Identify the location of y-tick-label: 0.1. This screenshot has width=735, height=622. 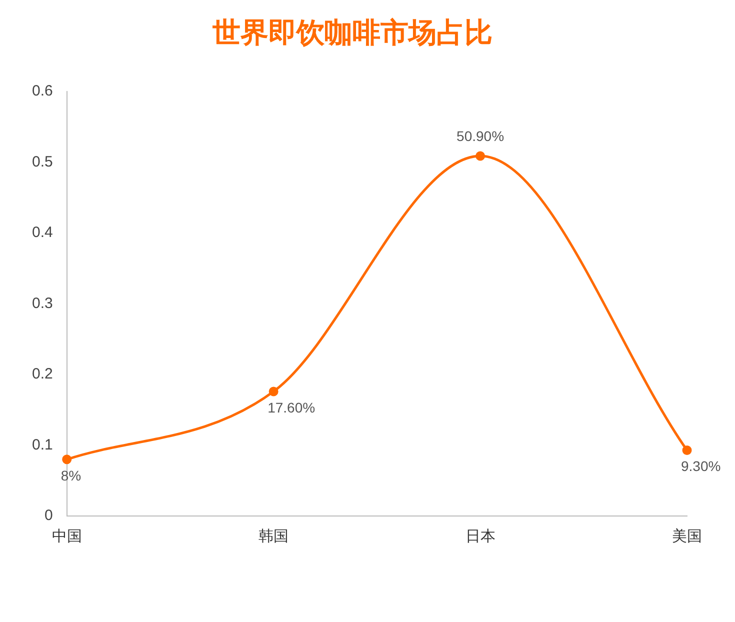
(42, 445).